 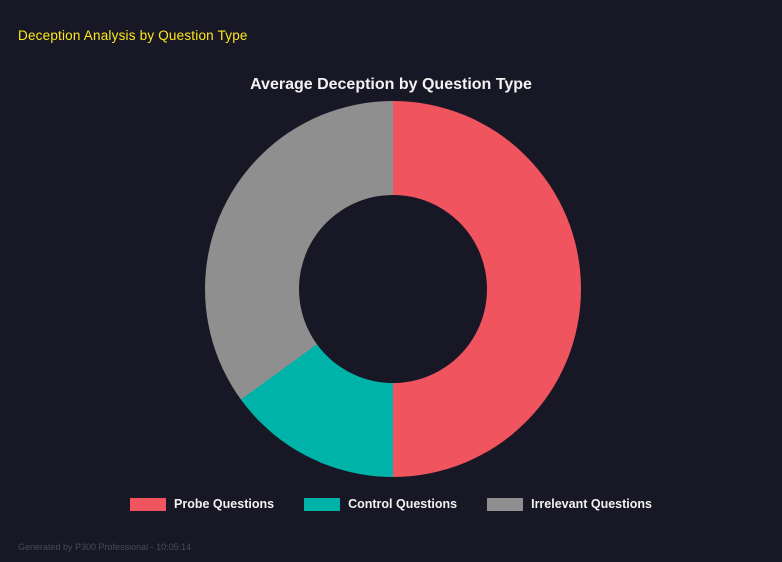 I want to click on page-title: Deception Analysis by Question Type, so click(x=133, y=35).